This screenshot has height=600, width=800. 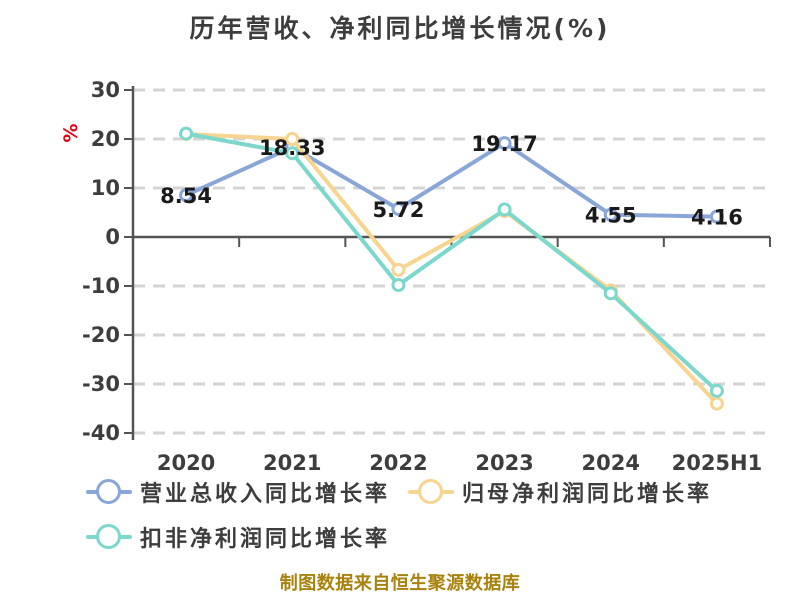 What do you see at coordinates (101, 335) in the screenshot?
I see `y-tick-label: -20` at bounding box center [101, 335].